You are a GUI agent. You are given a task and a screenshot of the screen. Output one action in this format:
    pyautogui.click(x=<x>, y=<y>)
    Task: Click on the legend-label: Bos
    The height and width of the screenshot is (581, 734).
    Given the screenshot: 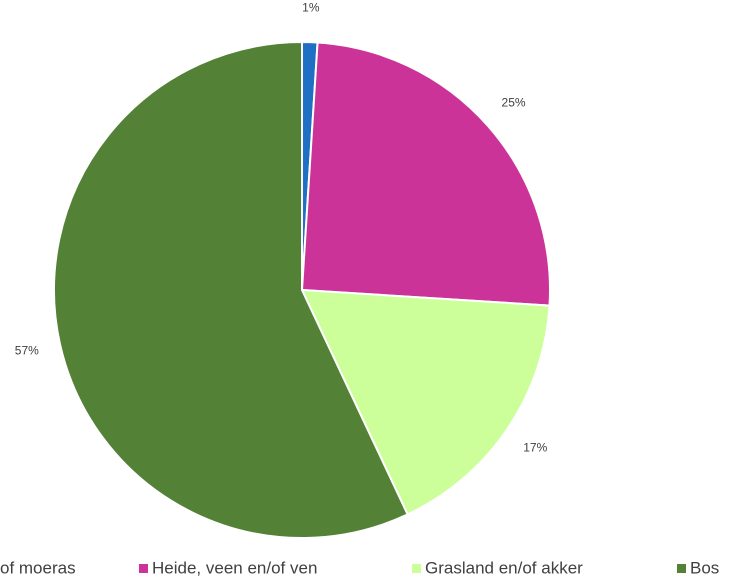 What is the action you would take?
    pyautogui.click(x=704, y=567)
    